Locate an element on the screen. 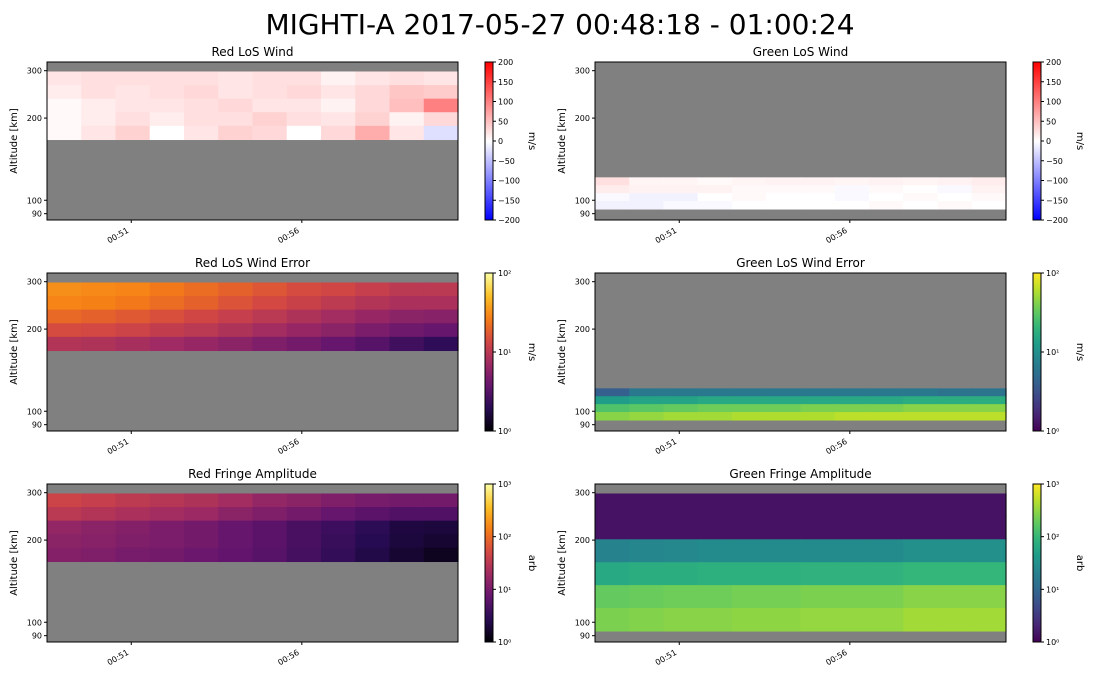 Image resolution: width=1120 pixels, height=700 pixels. y-axis-label: Altitude [km] is located at coordinates (14, 141).